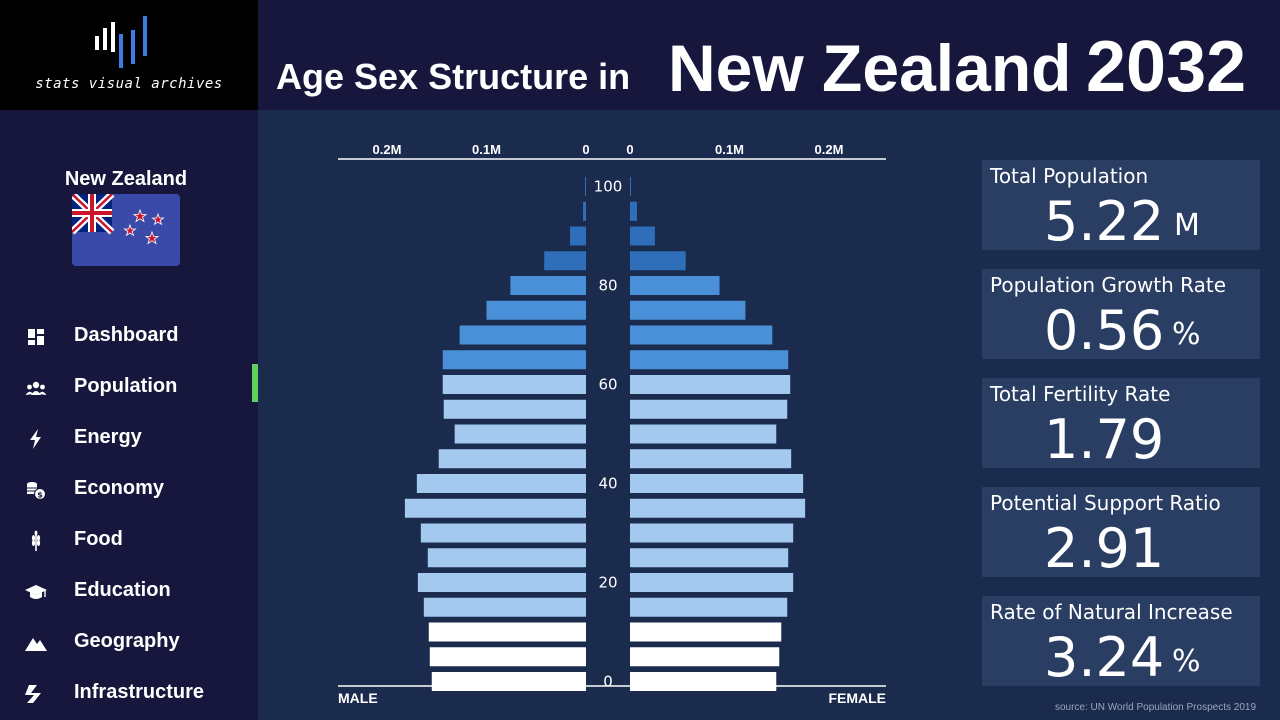  Describe the element at coordinates (126, 179) in the screenshot. I see `country-name: New Zealand` at that location.